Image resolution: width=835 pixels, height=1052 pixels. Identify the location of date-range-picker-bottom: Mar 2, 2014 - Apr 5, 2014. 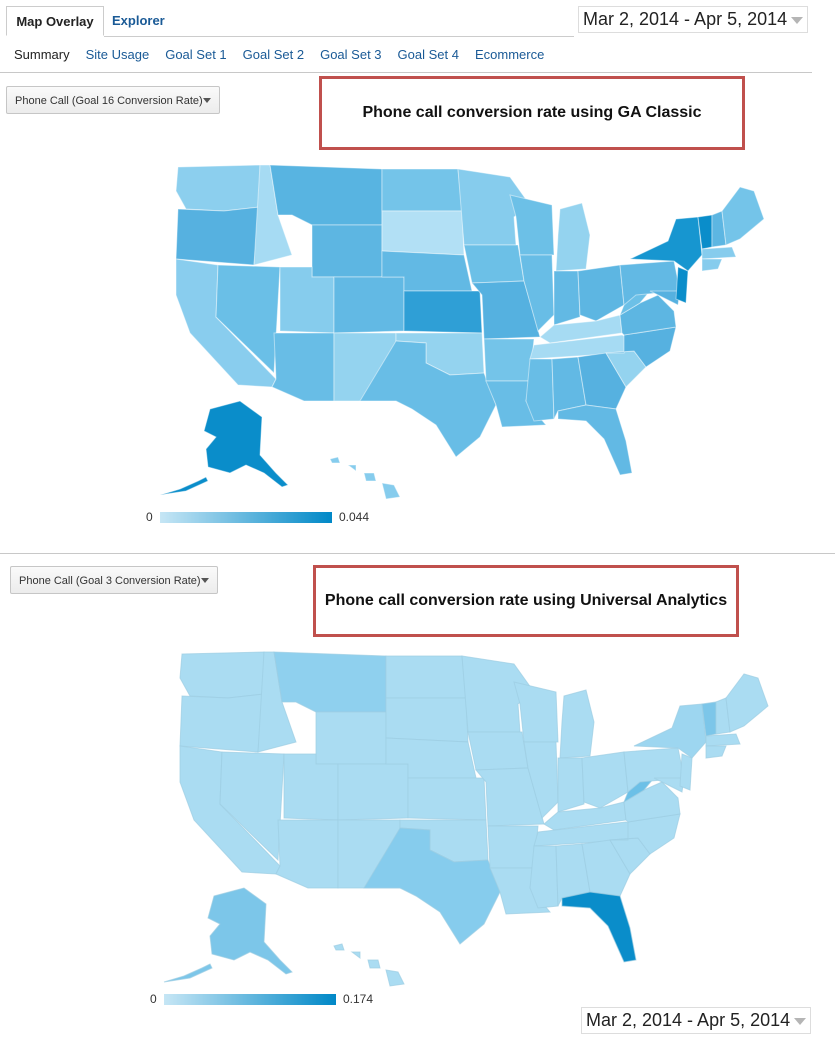
(696, 1020).